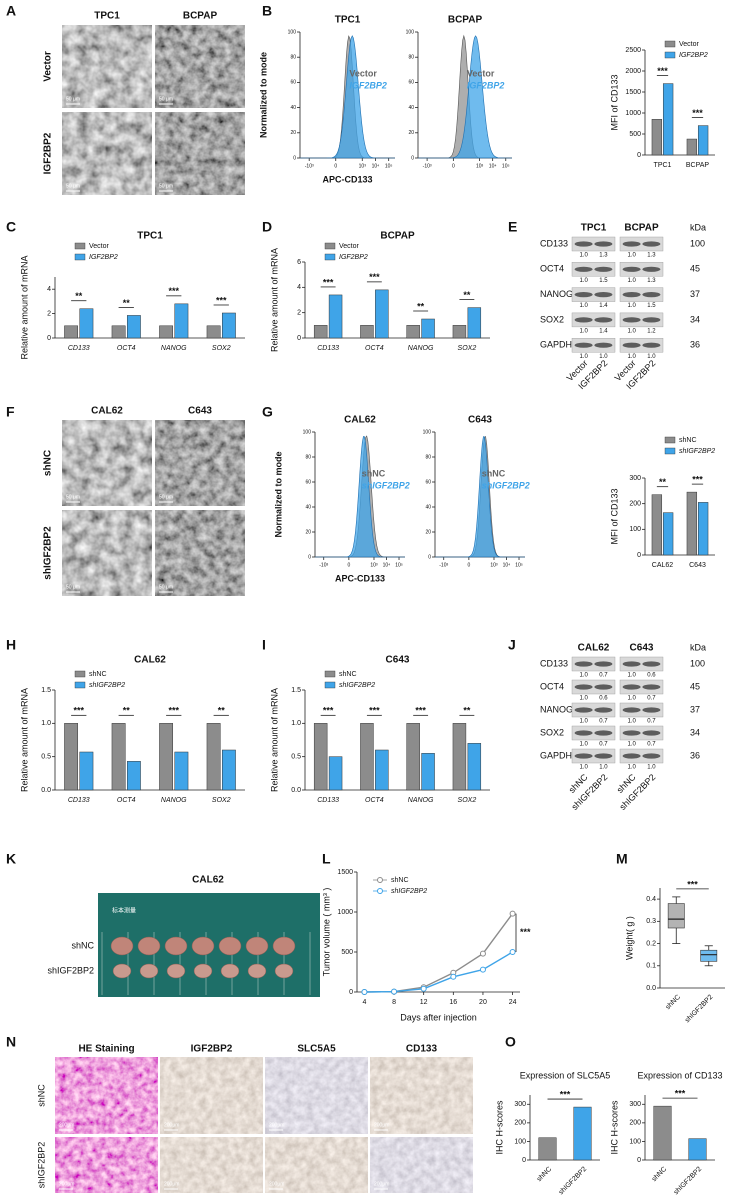 The height and width of the screenshot is (1200, 738). What do you see at coordinates (635, 504) in the screenshot?
I see `y-tick-label: 200` at bounding box center [635, 504].